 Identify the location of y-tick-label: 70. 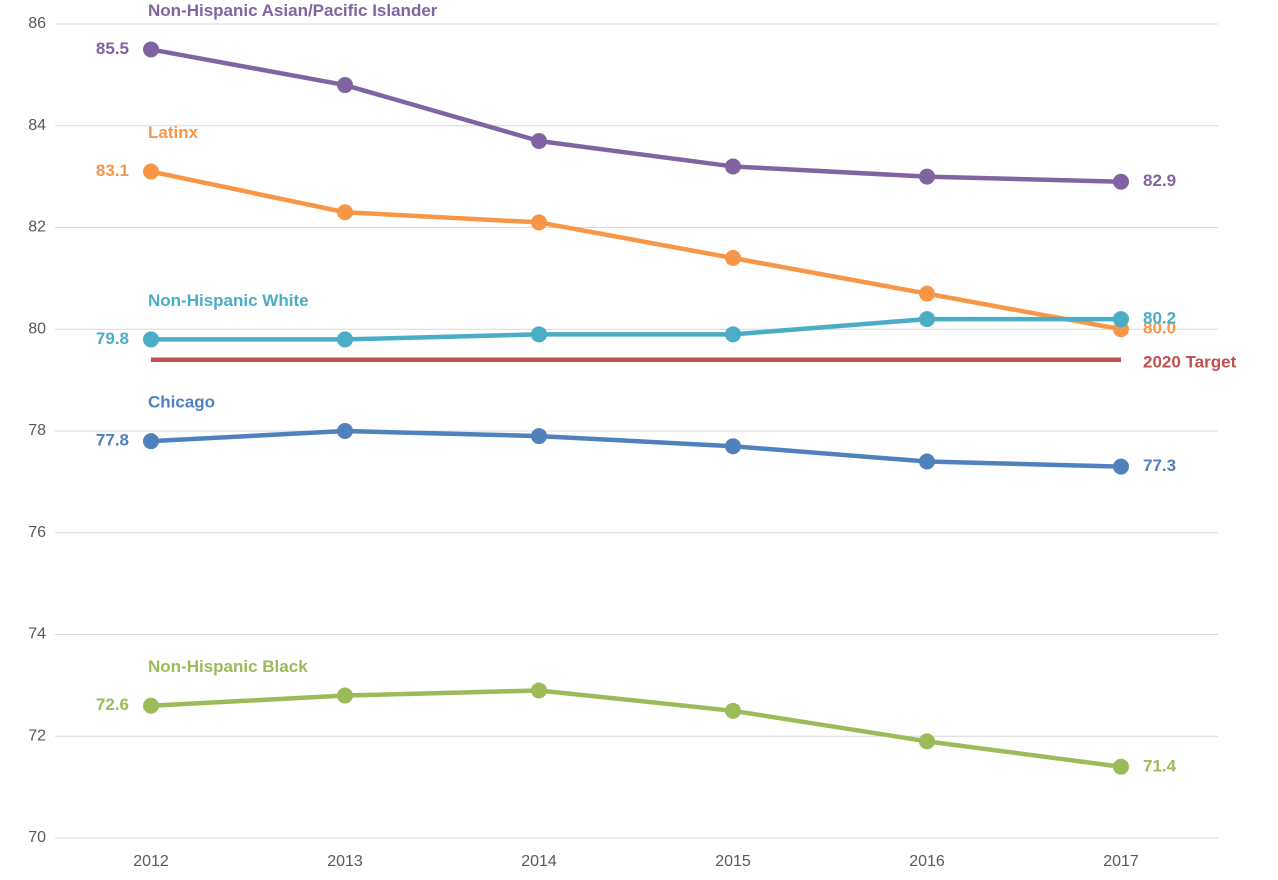
(37, 837).